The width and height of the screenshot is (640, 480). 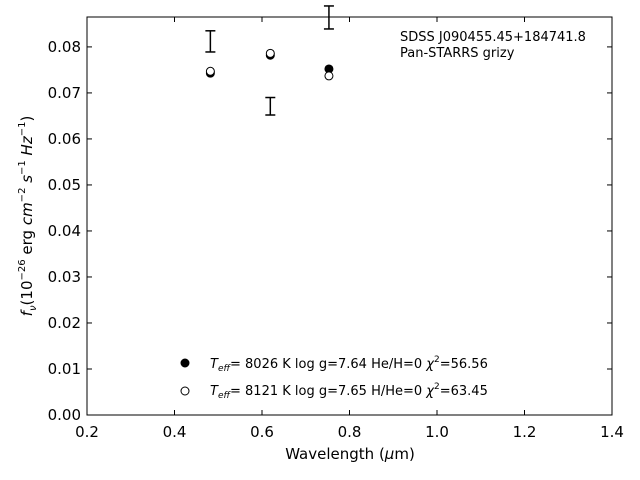 What do you see at coordinates (185, 363) in the screenshot?
I see `legend-marker-filled` at bounding box center [185, 363].